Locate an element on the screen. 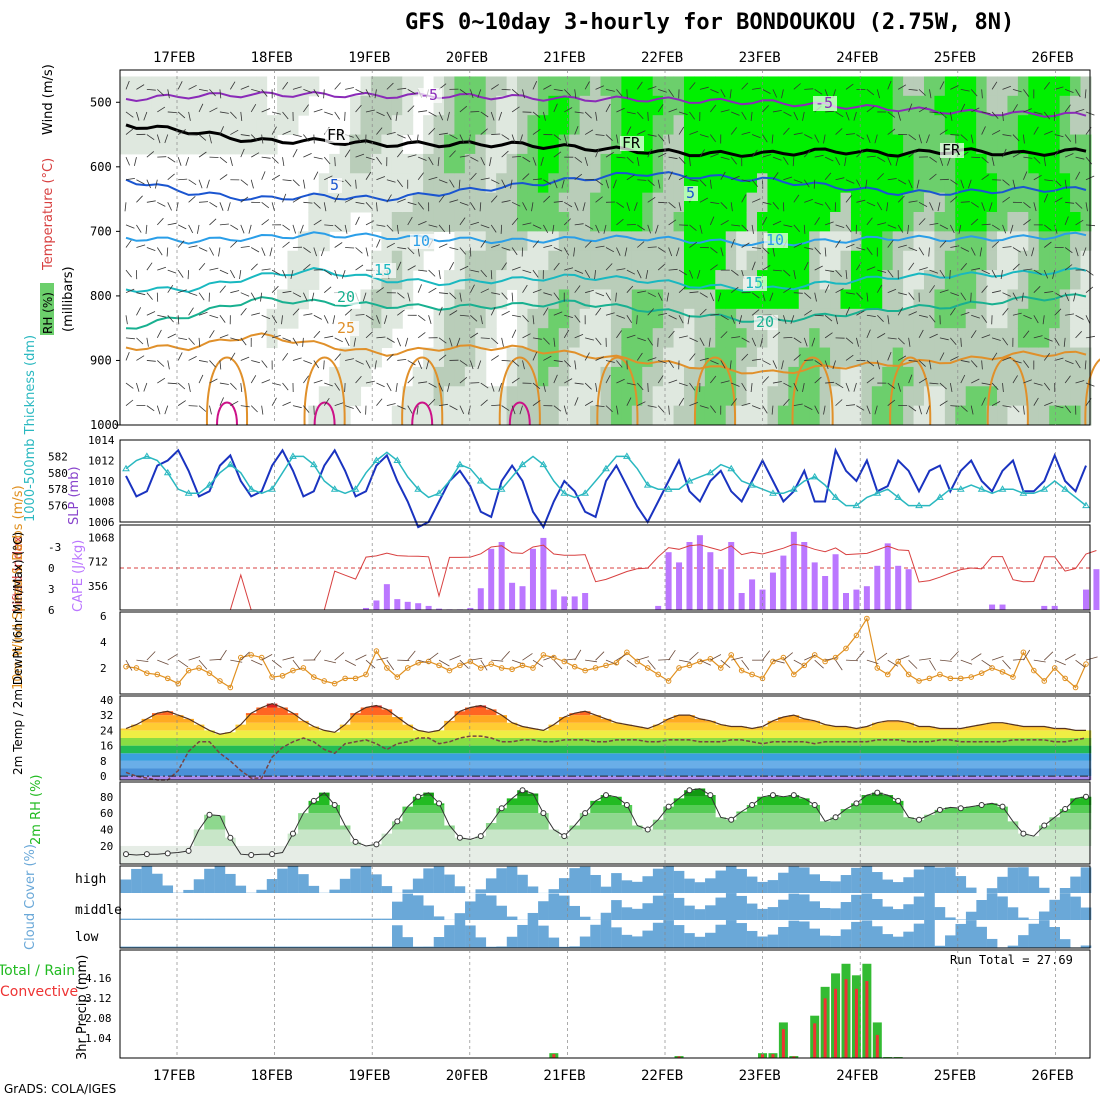  thickness-point is located at coordinates (251, 488).